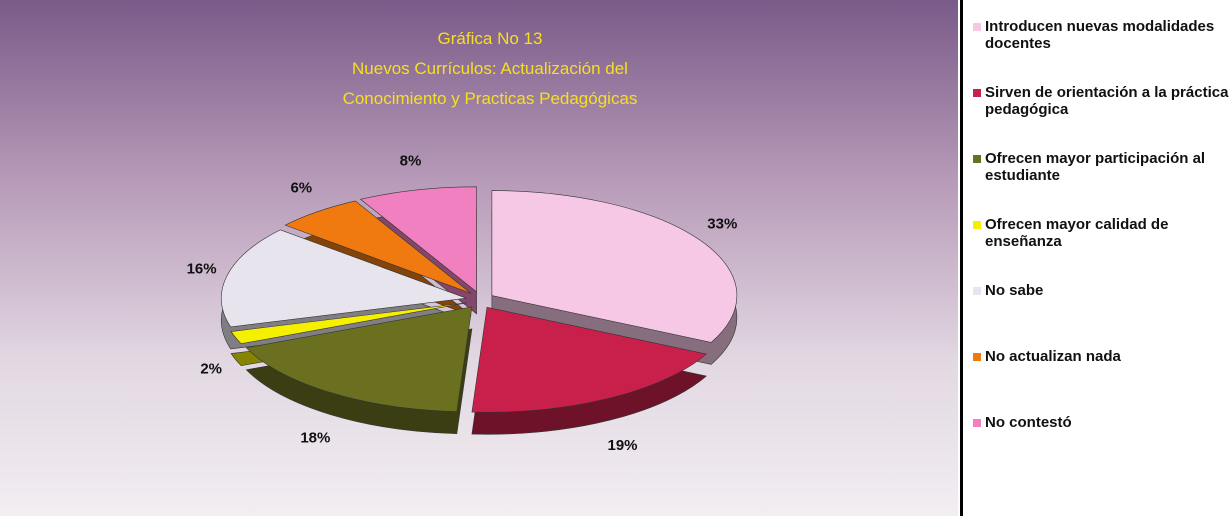  Describe the element at coordinates (202, 268) in the screenshot. I see `data-label: 16%` at that location.